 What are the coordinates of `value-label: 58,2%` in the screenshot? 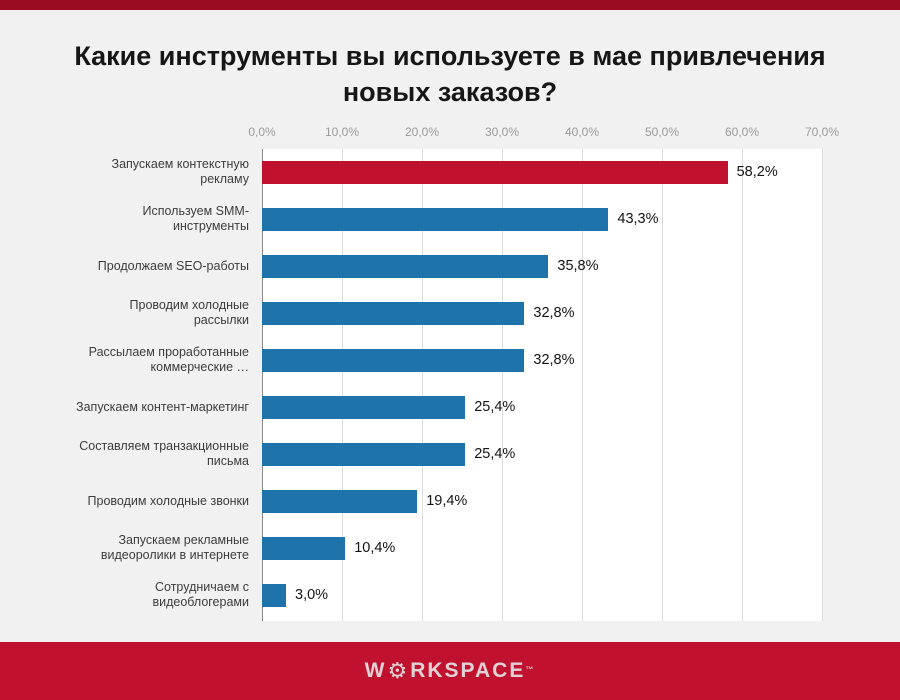 It's located at (757, 172).